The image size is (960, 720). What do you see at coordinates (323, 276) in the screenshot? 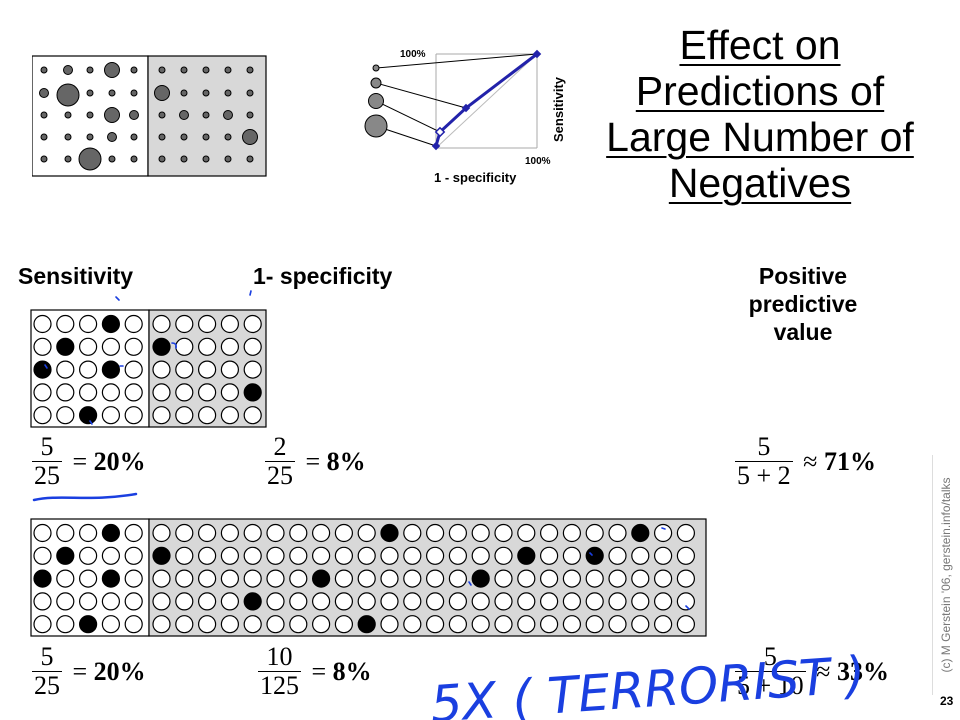
I see `header-one-minus-specificity: 1- specificity` at bounding box center [323, 276].